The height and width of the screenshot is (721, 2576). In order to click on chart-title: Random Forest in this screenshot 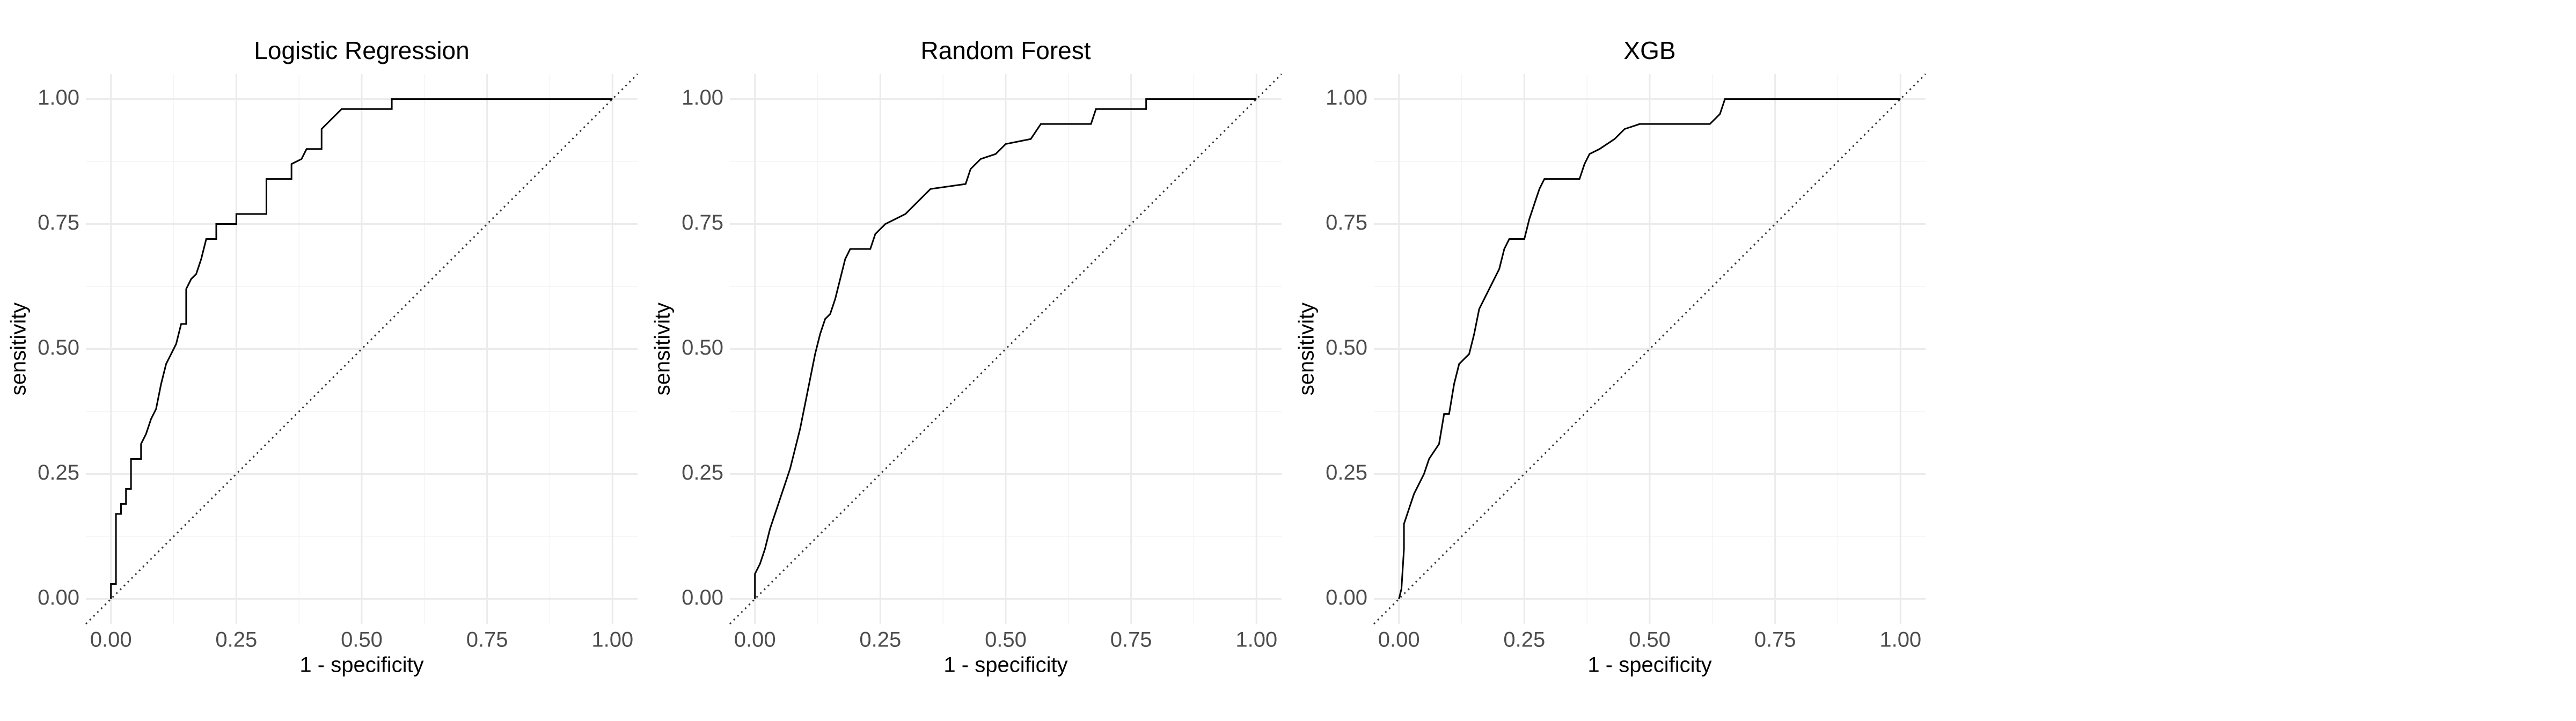, I will do `click(1005, 50)`.